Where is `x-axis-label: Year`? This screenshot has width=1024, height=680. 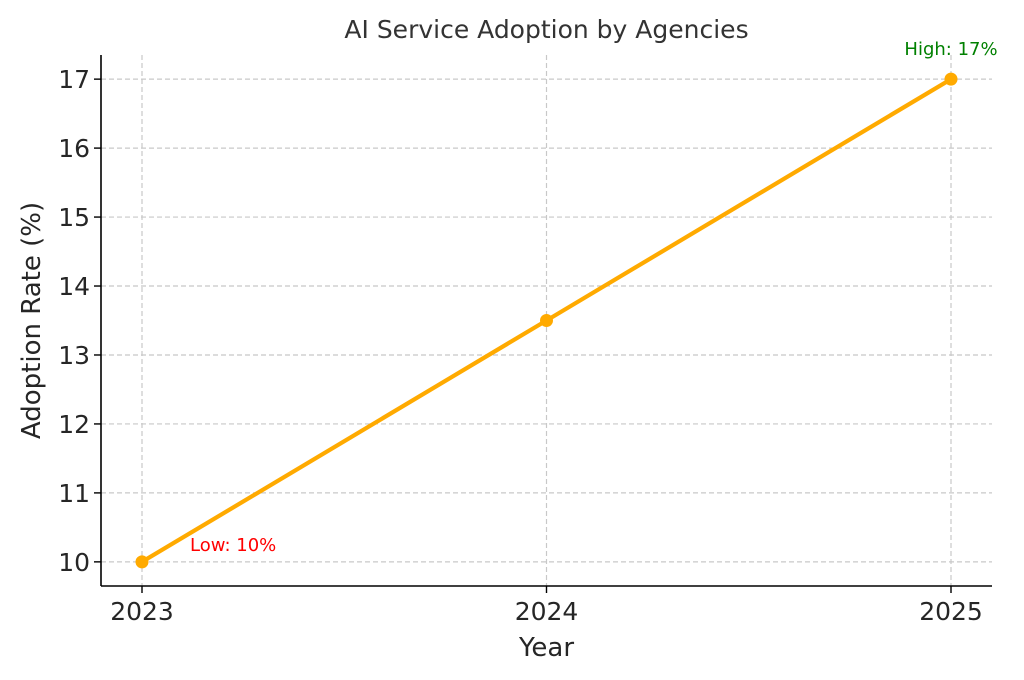 x-axis-label: Year is located at coordinates (546, 648).